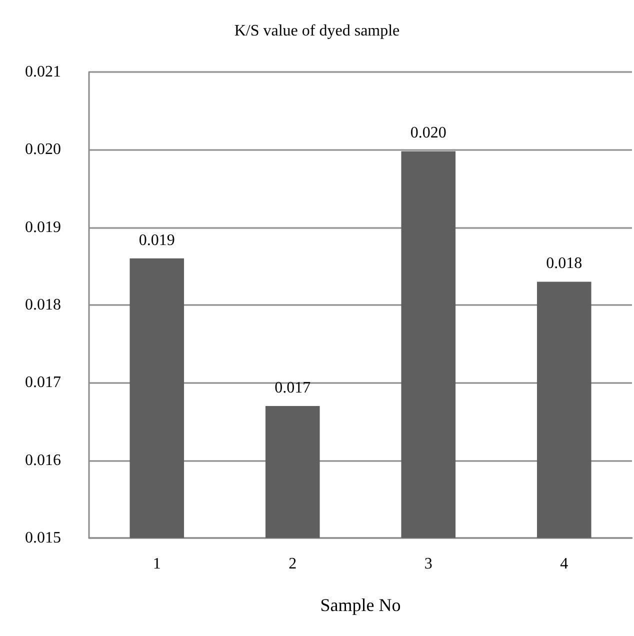 This screenshot has width=634, height=636. I want to click on text: 0.020, so click(43, 149).